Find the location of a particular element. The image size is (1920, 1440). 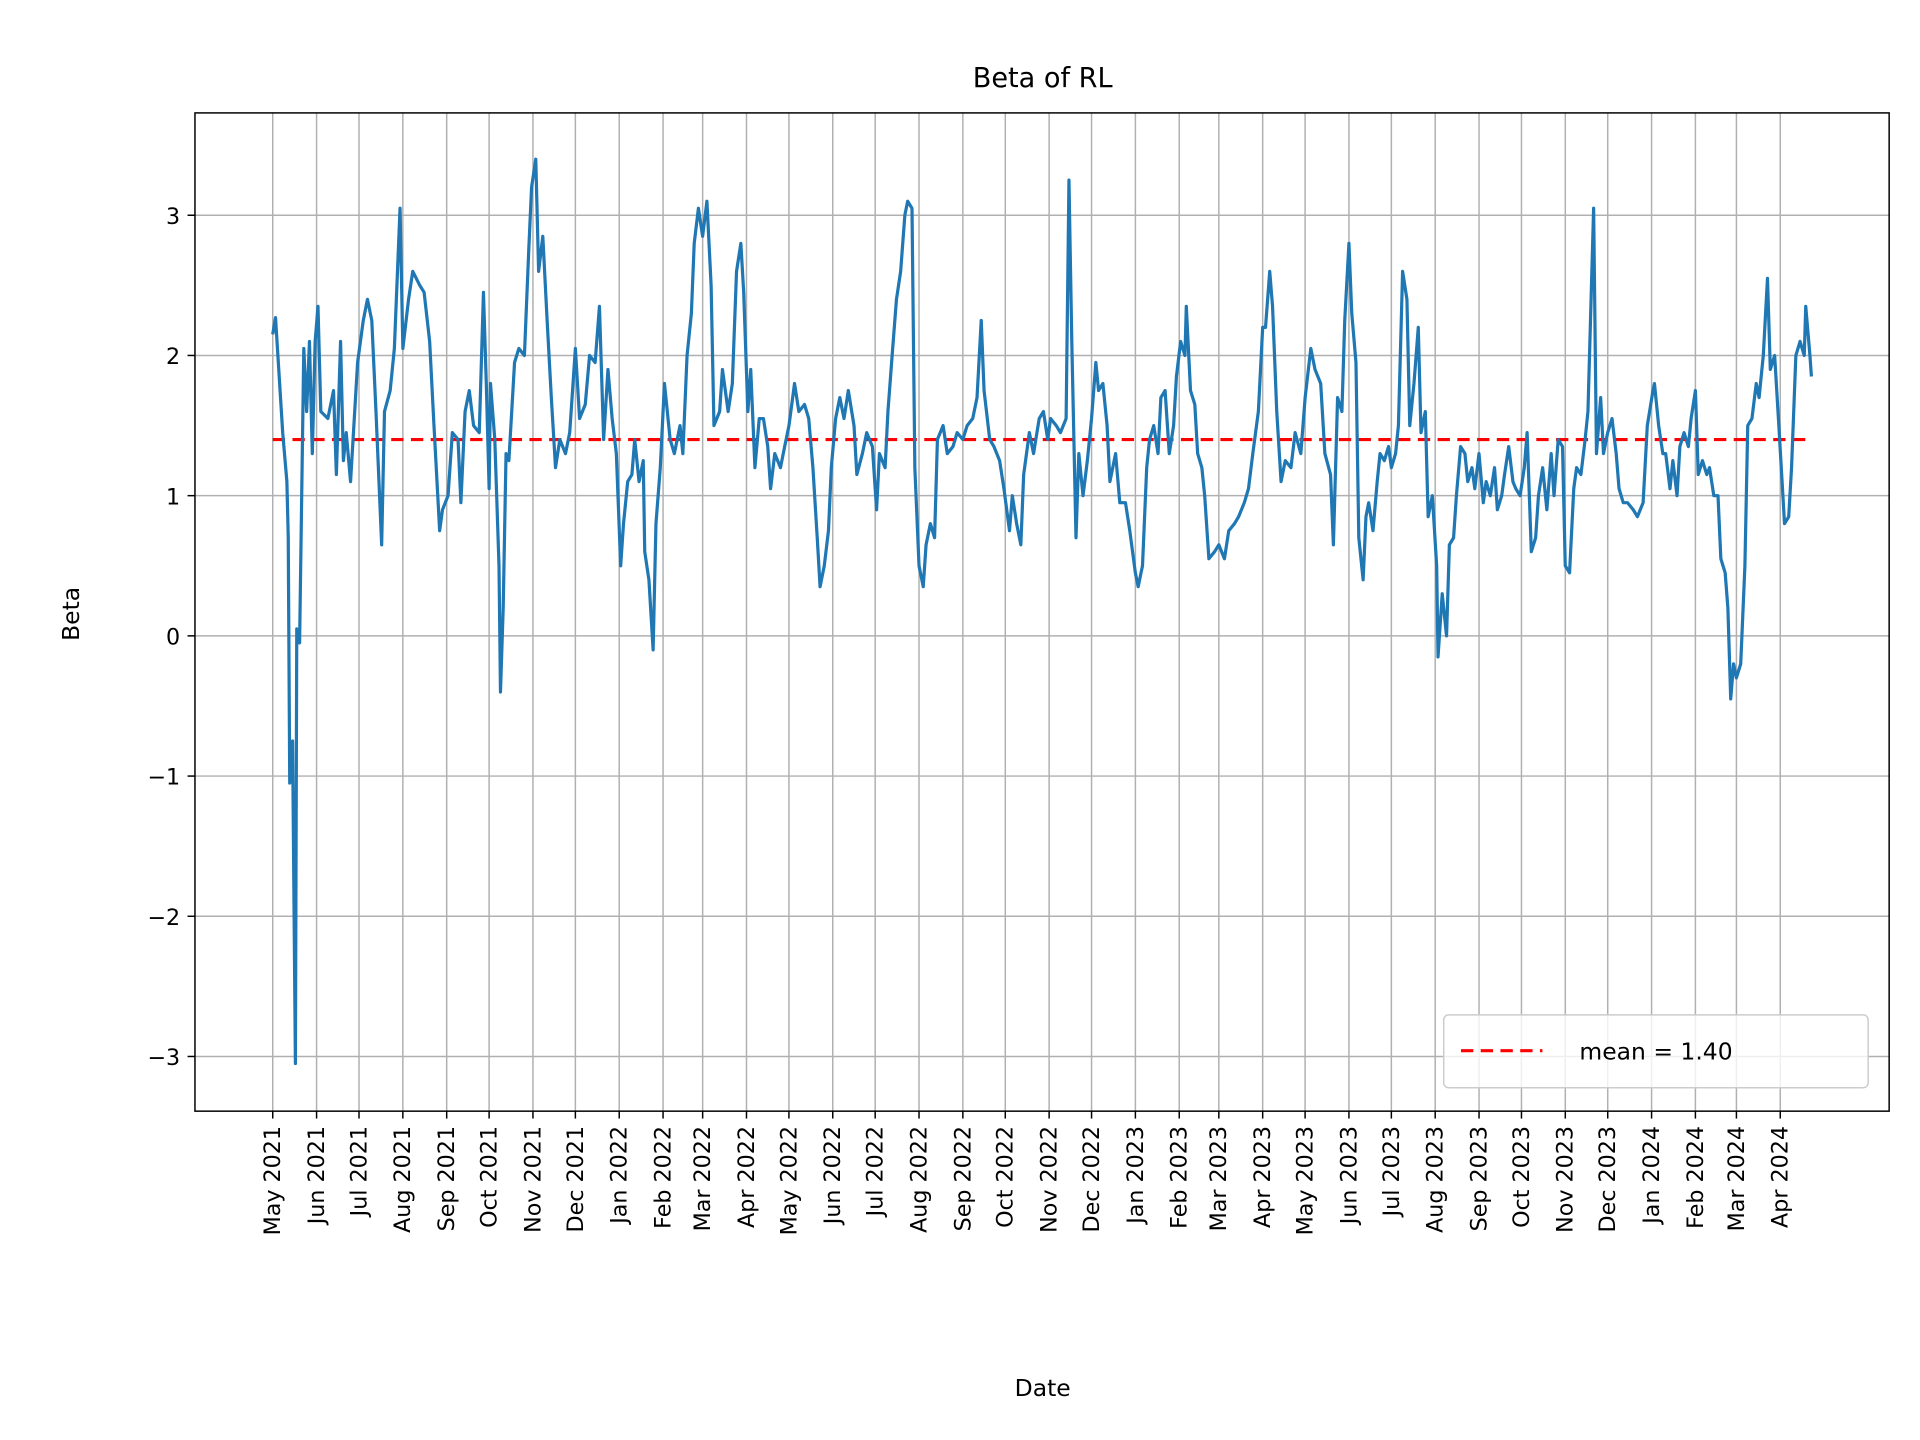

x-tick-label: Feb 2022 is located at coordinates (663, 1177).